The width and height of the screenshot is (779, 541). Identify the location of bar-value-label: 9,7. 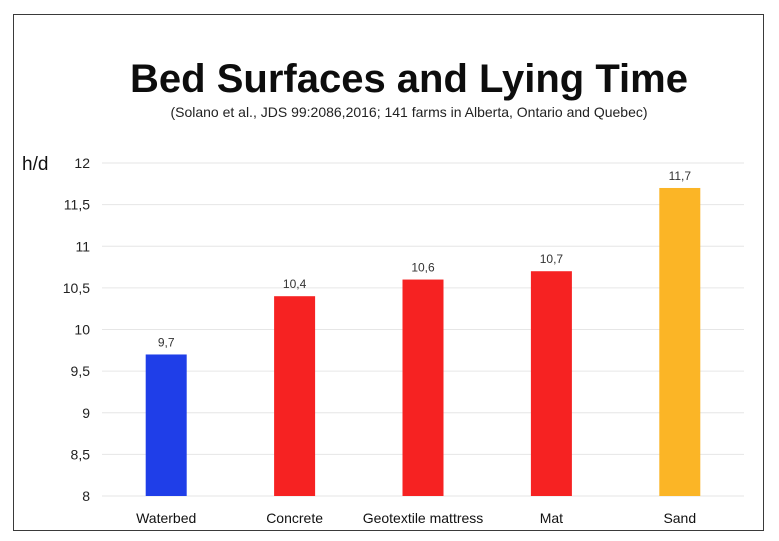
(166, 342).